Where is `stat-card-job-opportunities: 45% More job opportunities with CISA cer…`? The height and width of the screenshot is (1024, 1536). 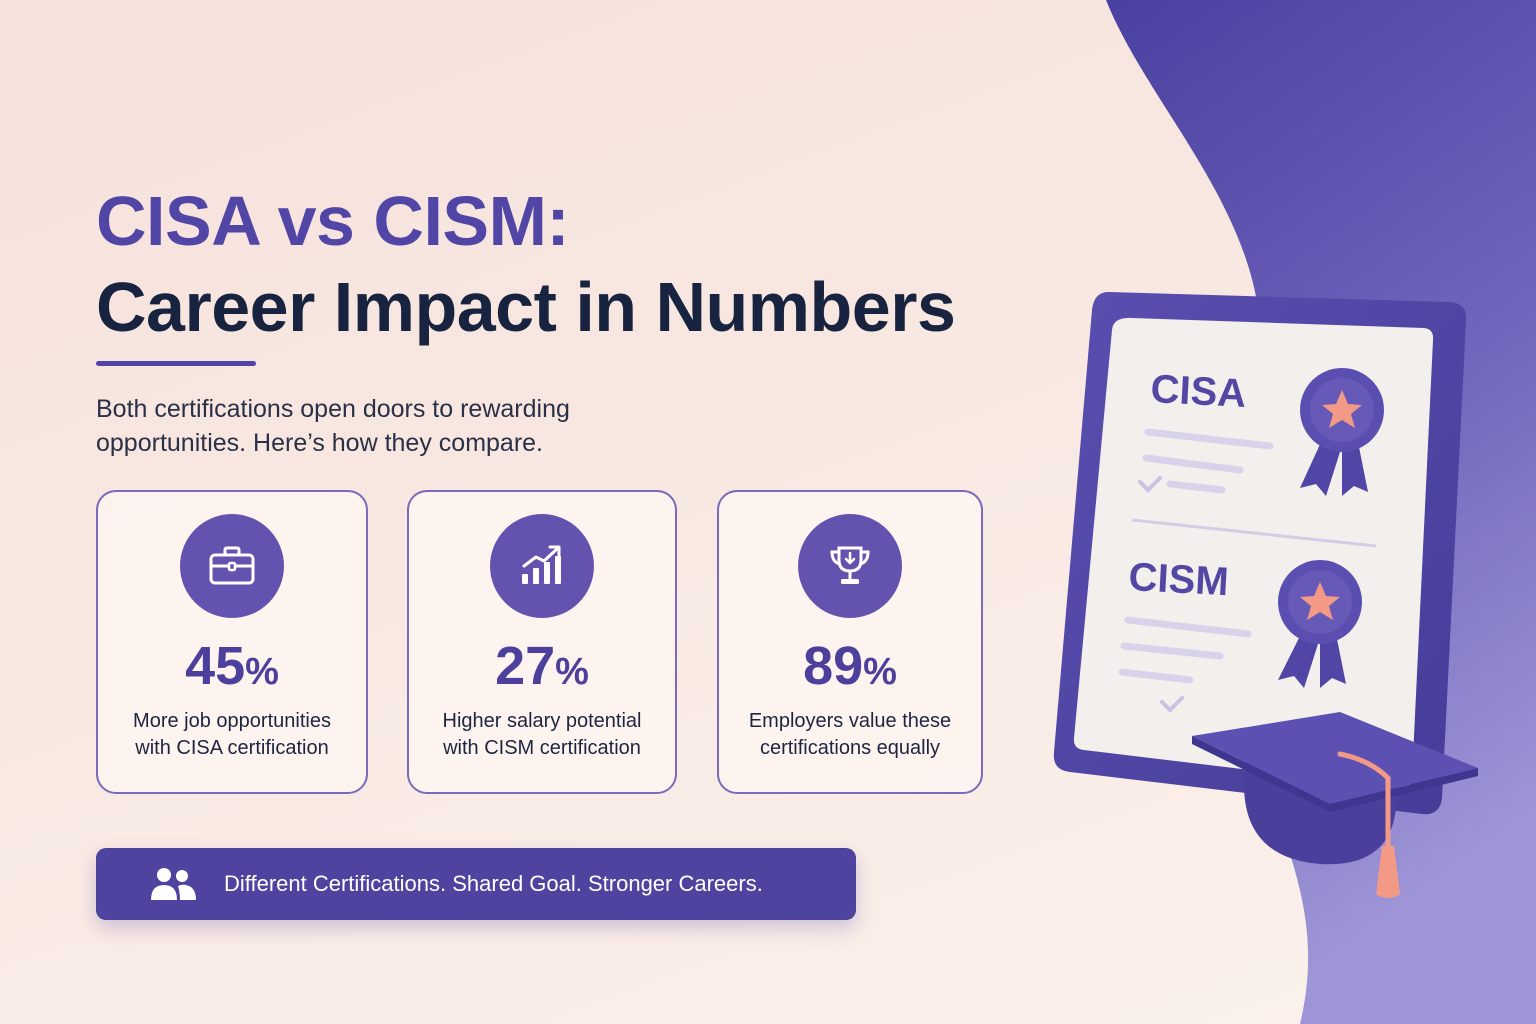 stat-card-job-opportunities: 45% More job opportunities with CISA cer… is located at coordinates (232, 642).